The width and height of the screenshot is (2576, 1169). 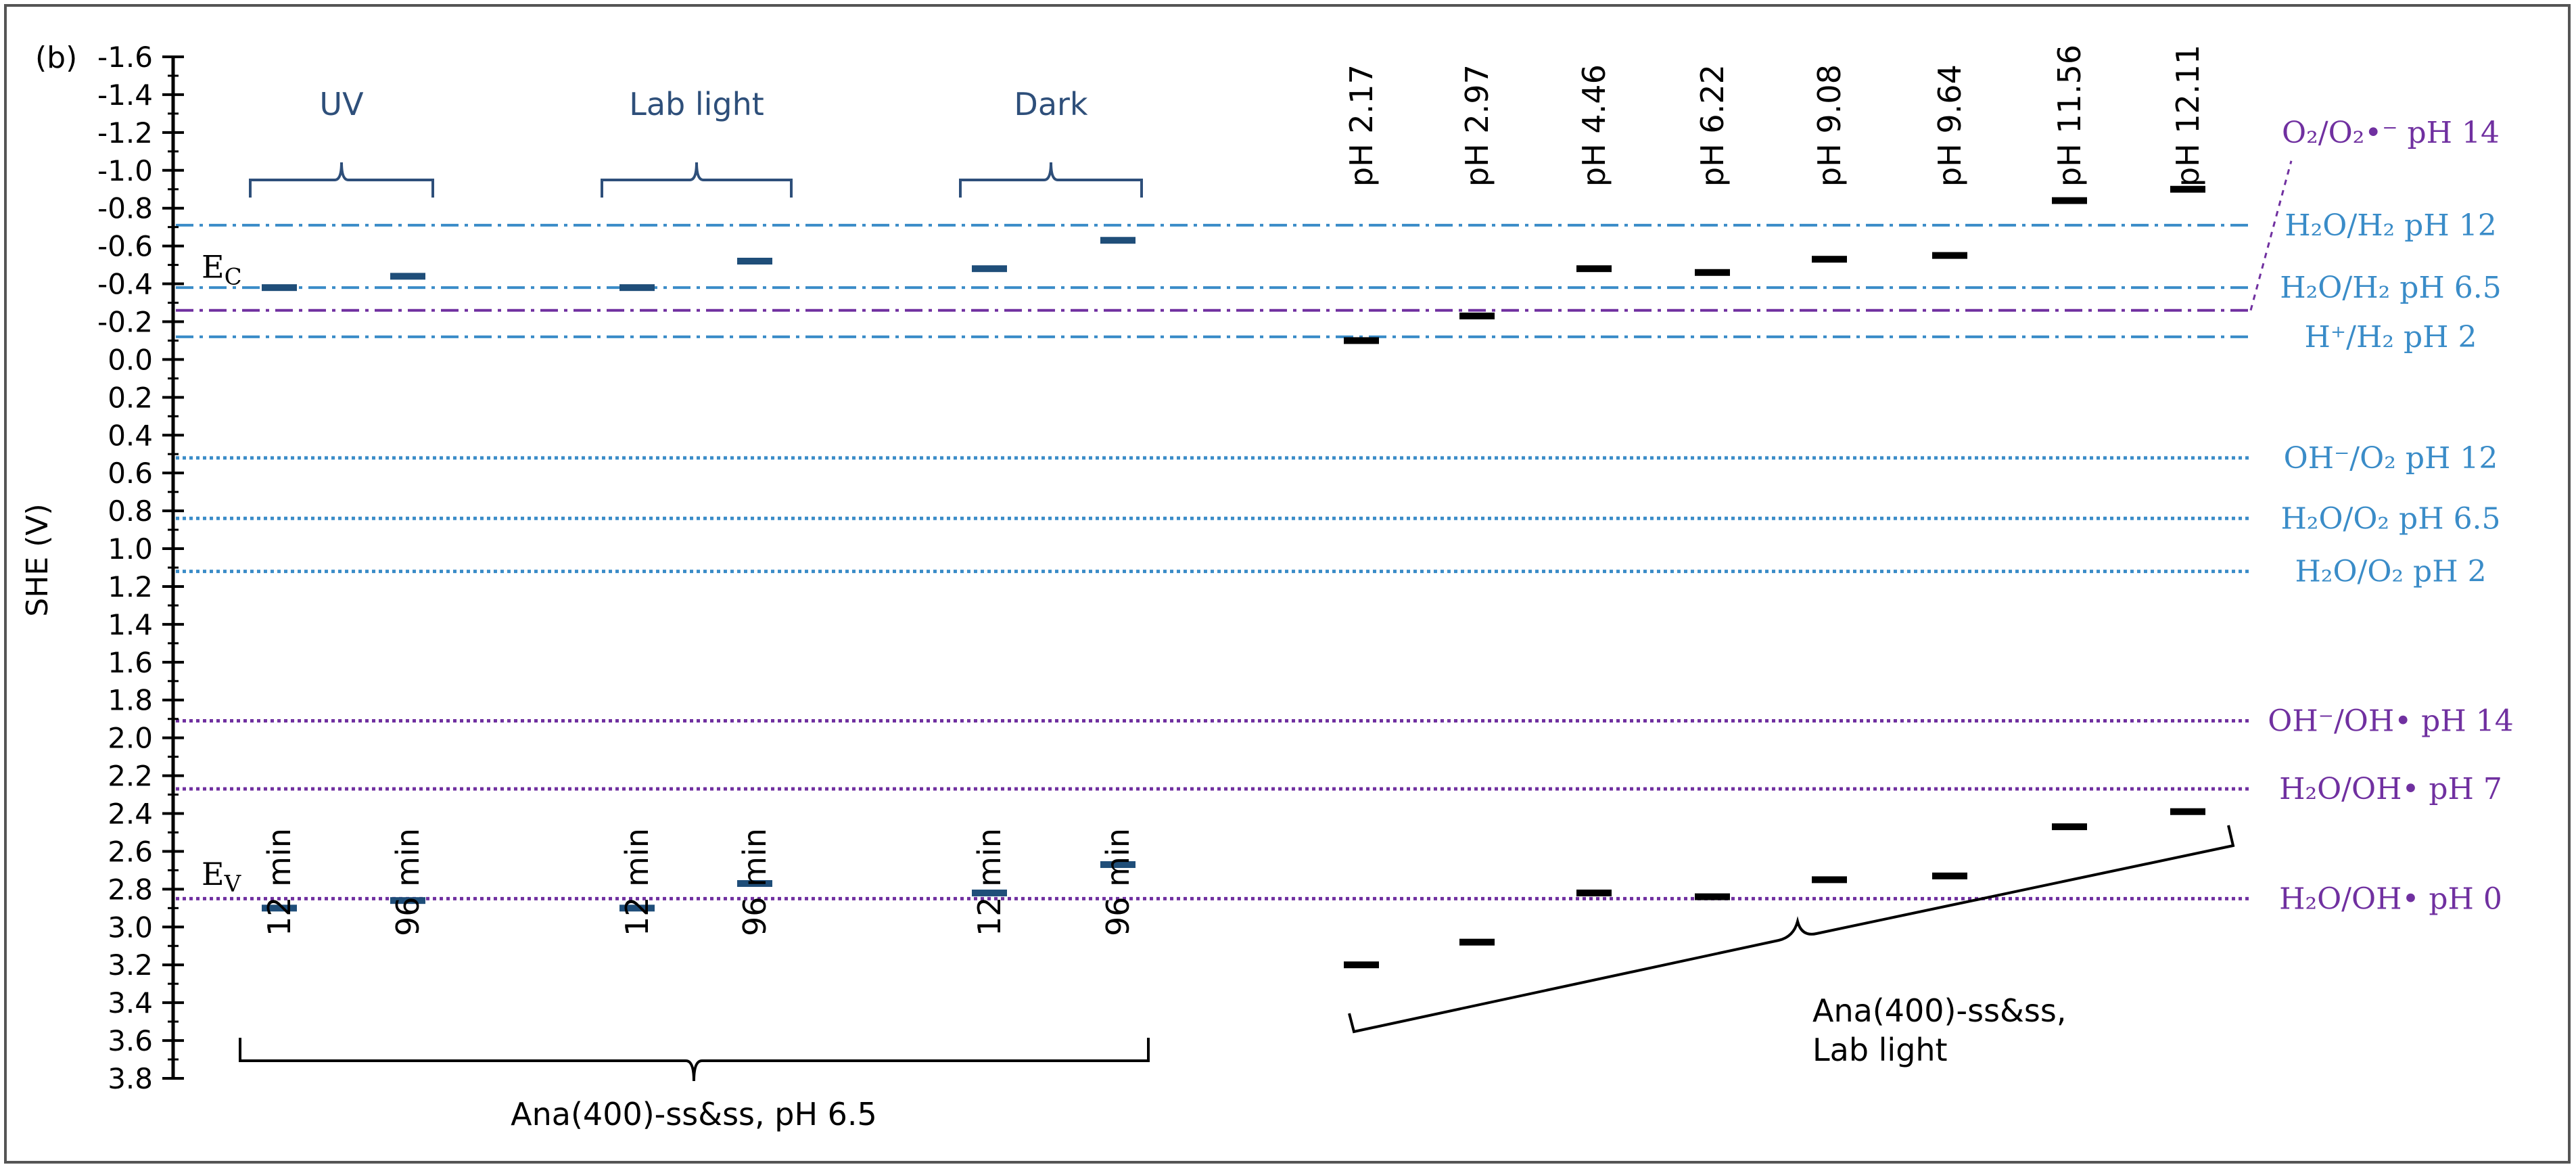 I want to click on top-reference-label: O₂/O₂•⁻ pH 14, so click(x=2391, y=133).